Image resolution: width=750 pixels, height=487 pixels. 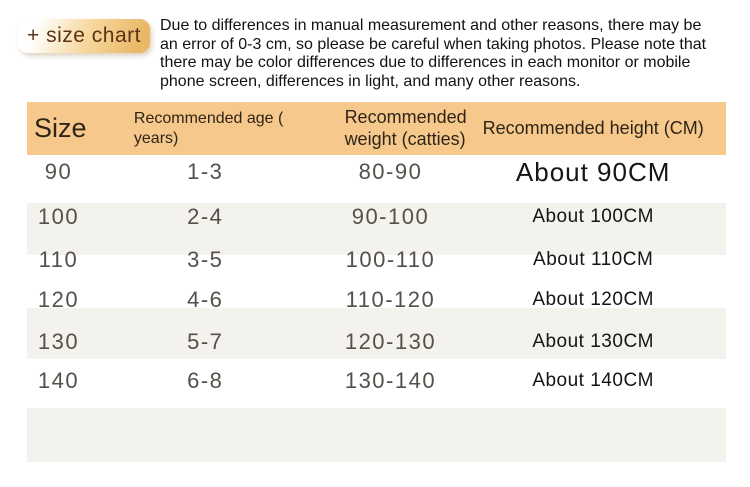 I want to click on col-header-size: Size, so click(x=60, y=128).